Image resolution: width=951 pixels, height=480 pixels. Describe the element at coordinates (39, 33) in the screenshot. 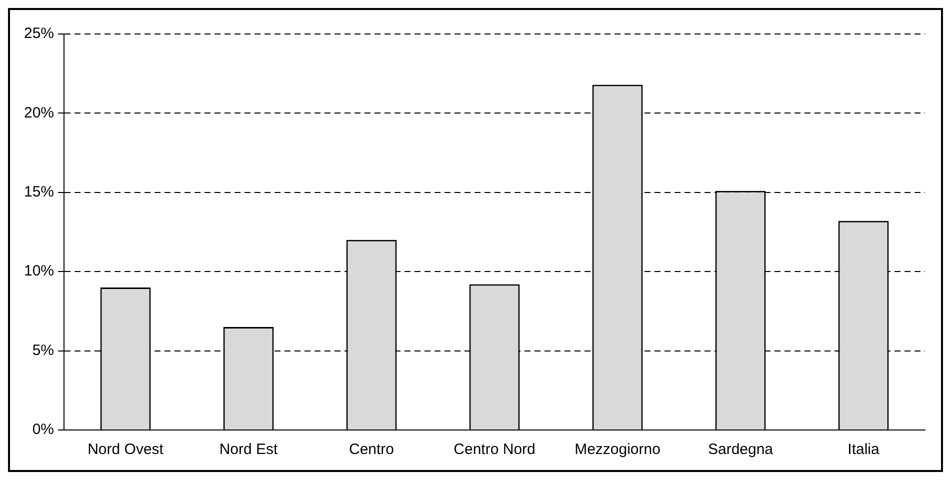

I see `y-tick-label: 25%` at that location.